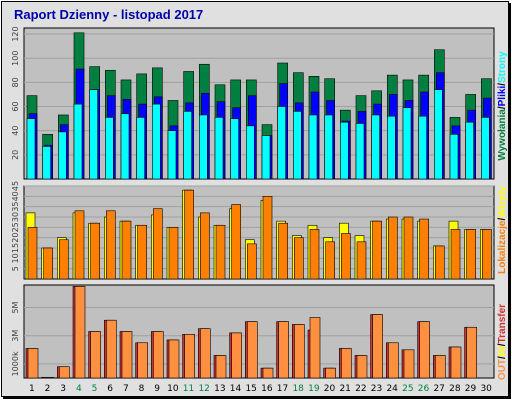 The height and width of the screenshot is (400, 512). What do you see at coordinates (157, 389) in the screenshot?
I see `x-axis-label-day-9: 9` at bounding box center [157, 389].